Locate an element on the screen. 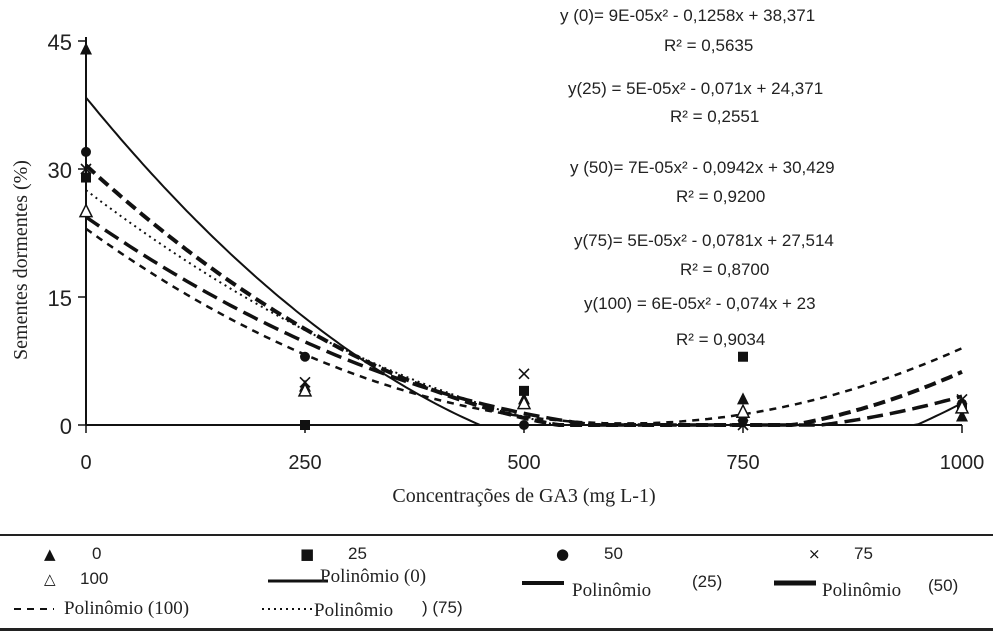 Image resolution: width=993 pixels, height=631 pixels. r2-25: R² = 0,2551 is located at coordinates (715, 116).